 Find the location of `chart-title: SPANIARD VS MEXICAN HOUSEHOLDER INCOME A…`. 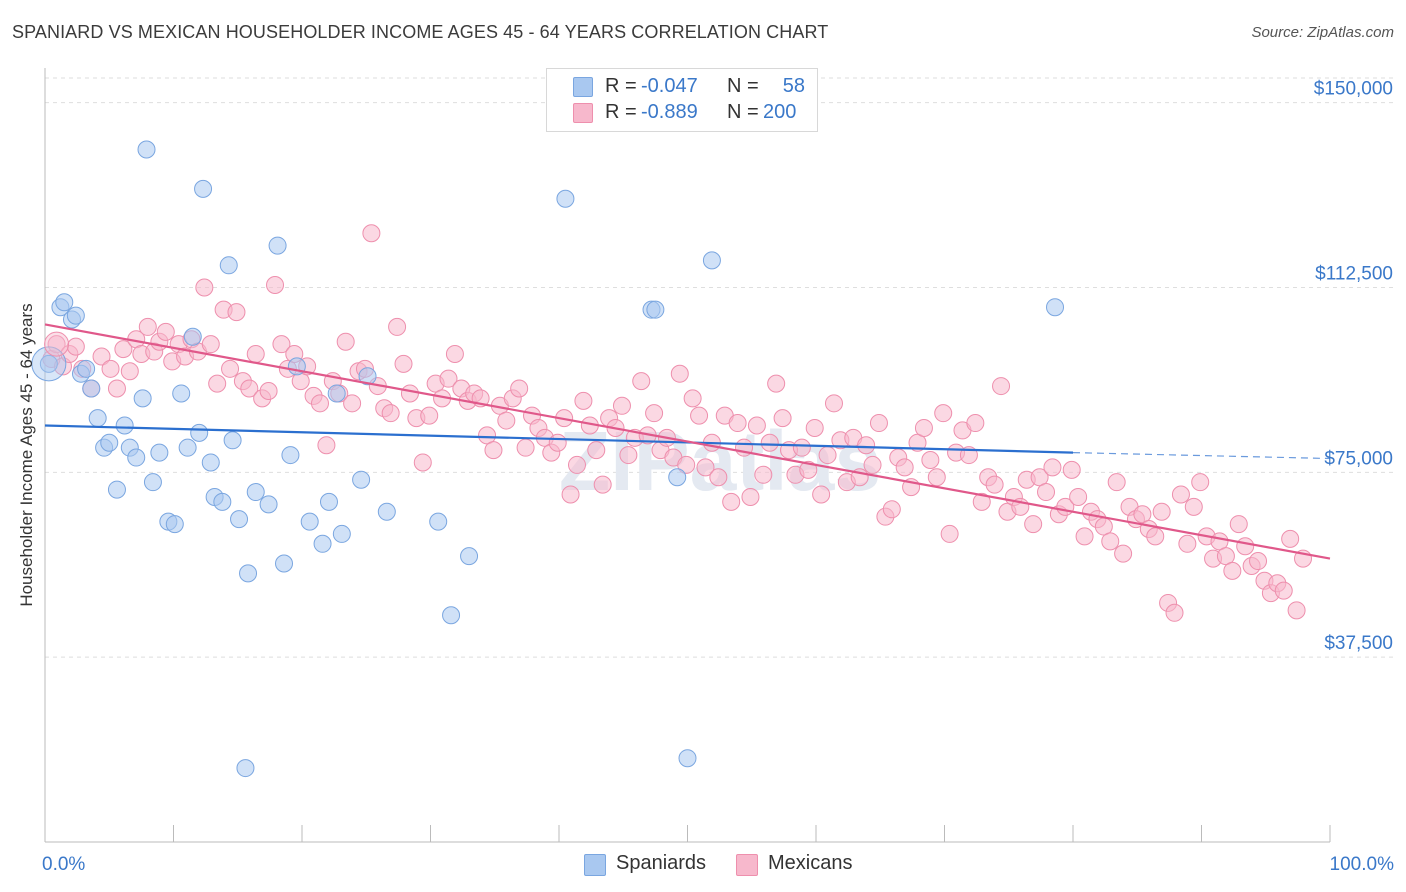

chart-title: SPANIARD VS MEXICAN HOUSEHOLDER INCOME A… is located at coordinates (420, 32).